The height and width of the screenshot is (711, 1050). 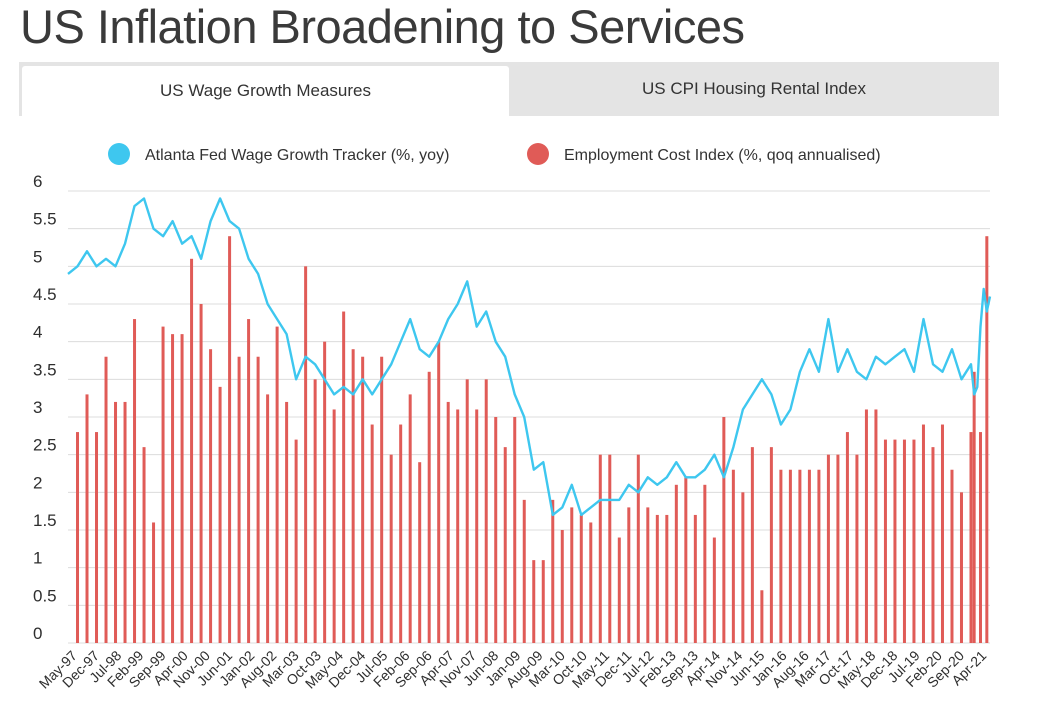 What do you see at coordinates (754, 88) in the screenshot?
I see `tab-us-cpi-housing-rental-index: US CPI Housing Rental Index` at bounding box center [754, 88].